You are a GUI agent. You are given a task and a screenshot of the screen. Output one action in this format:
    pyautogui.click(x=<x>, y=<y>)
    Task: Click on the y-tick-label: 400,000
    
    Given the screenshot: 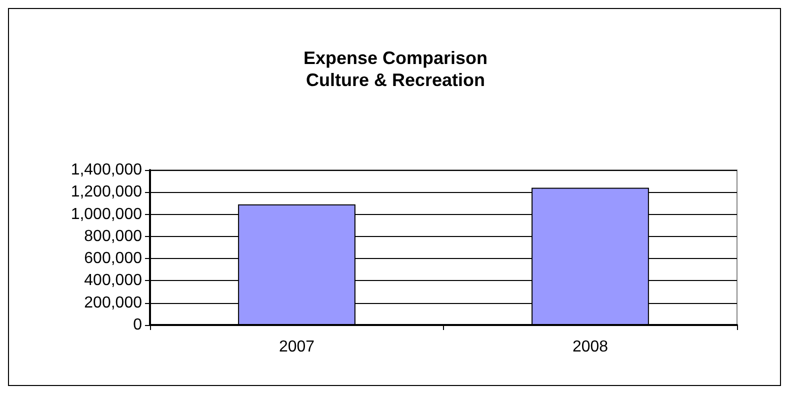 What is the action you would take?
    pyautogui.click(x=113, y=281)
    